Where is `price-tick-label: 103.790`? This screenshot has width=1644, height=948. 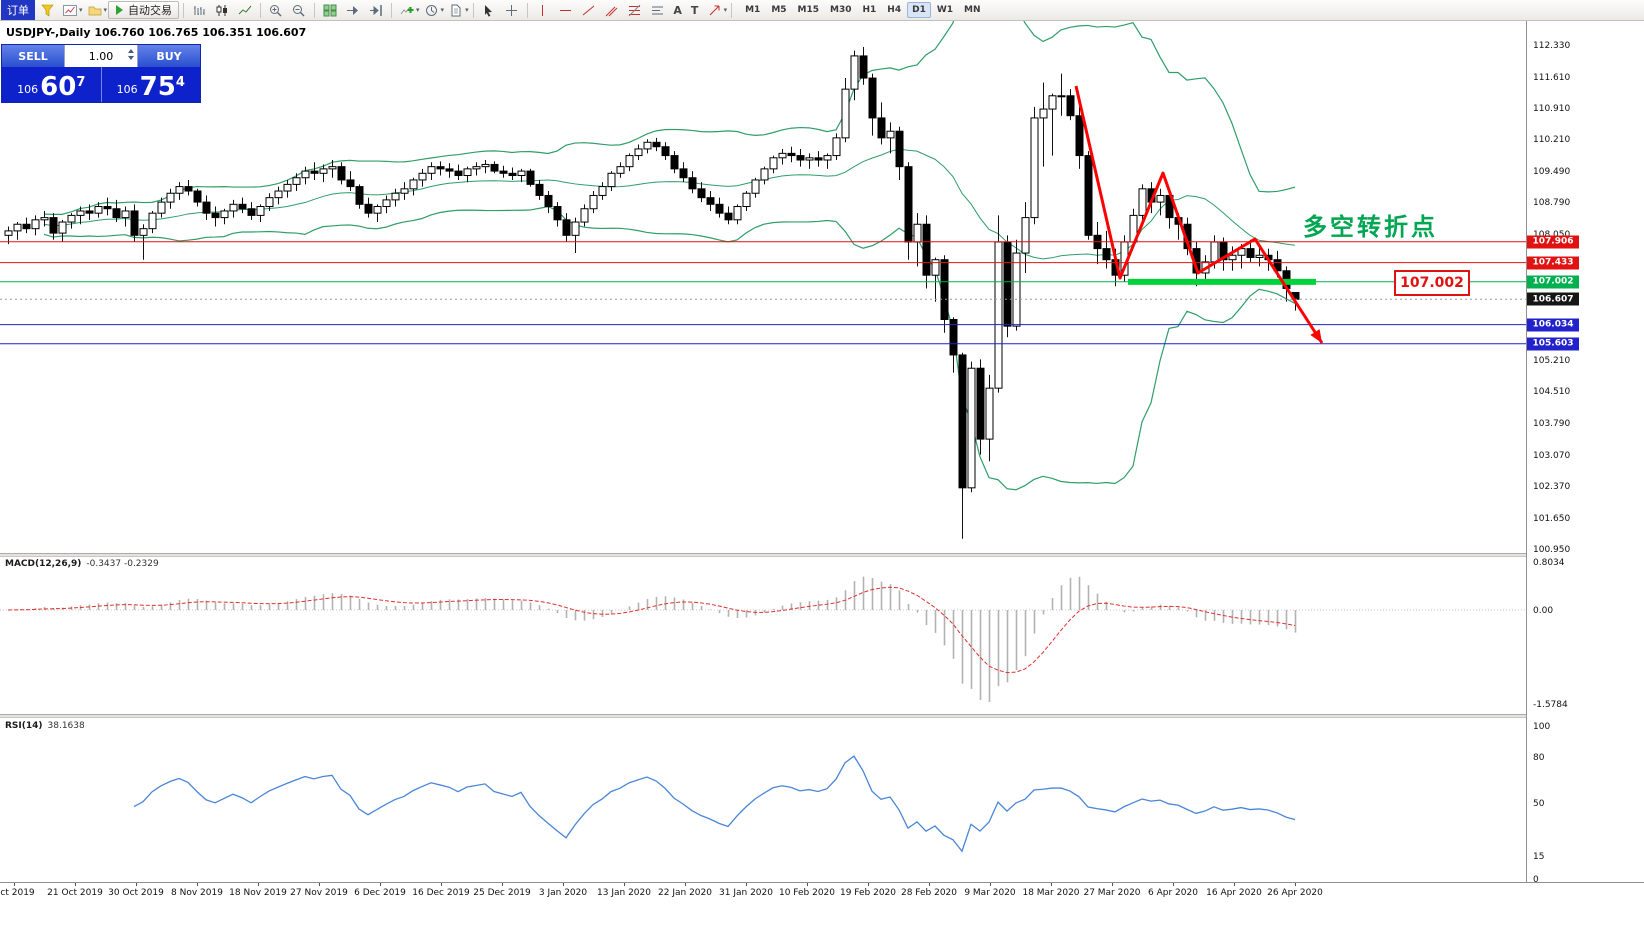
price-tick-label: 103.790 is located at coordinates (1552, 424).